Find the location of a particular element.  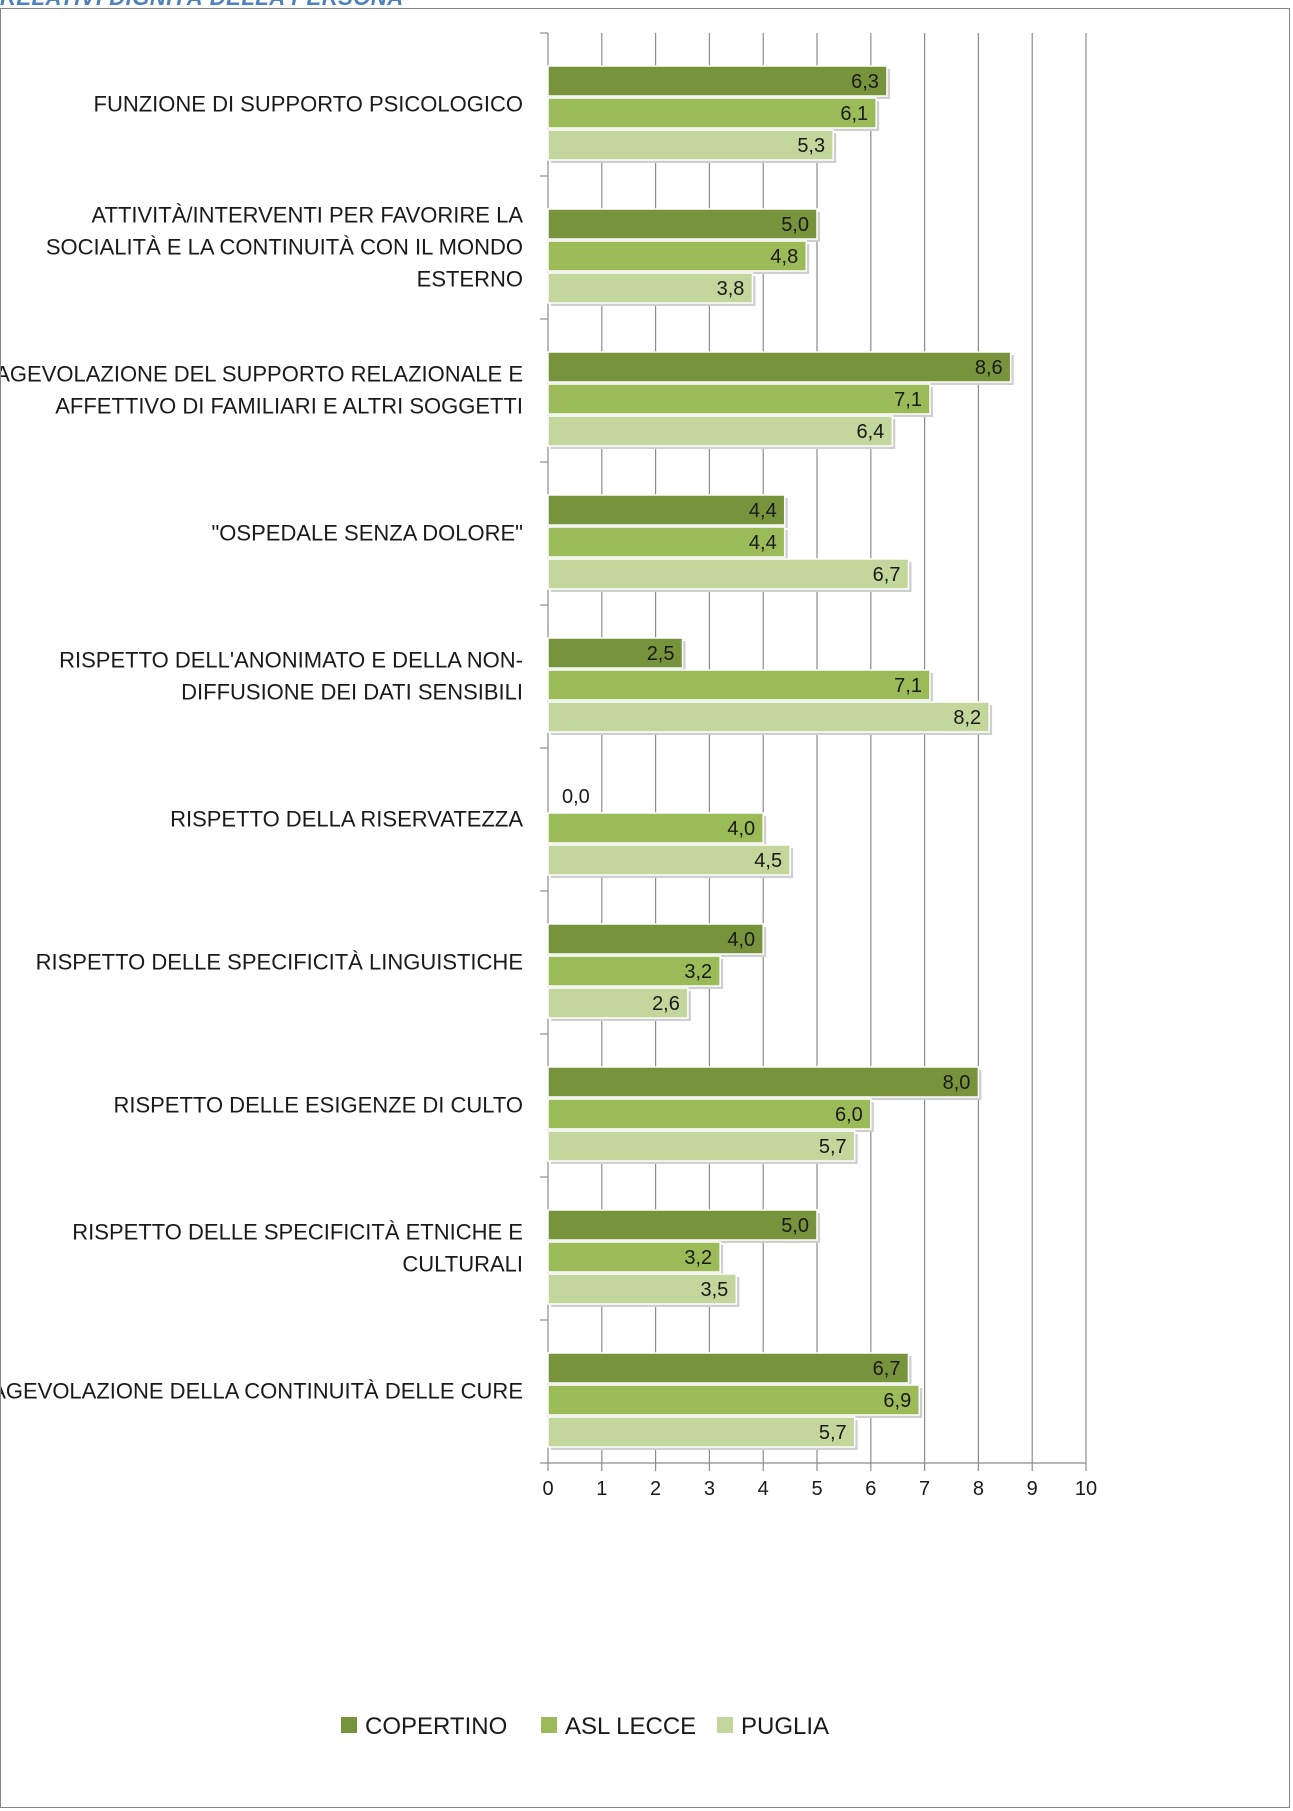

data-label: 6,3 is located at coordinates (865, 82).